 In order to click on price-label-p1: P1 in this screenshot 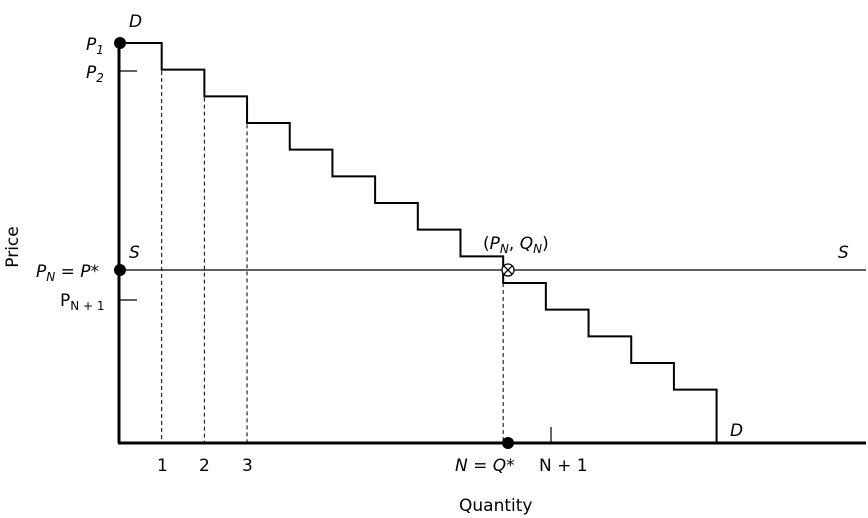, I will do `click(95, 46)`.